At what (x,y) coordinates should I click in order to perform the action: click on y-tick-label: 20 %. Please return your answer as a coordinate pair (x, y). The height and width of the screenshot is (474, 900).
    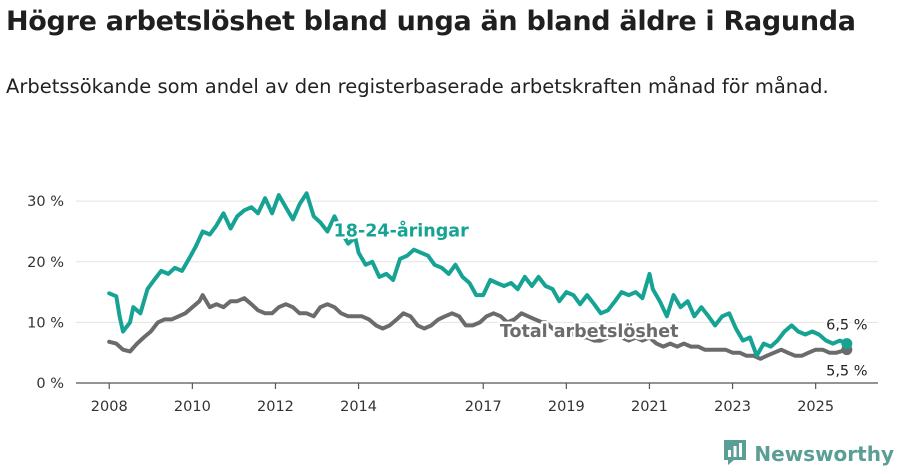
    Looking at the image, I should click on (45, 263).